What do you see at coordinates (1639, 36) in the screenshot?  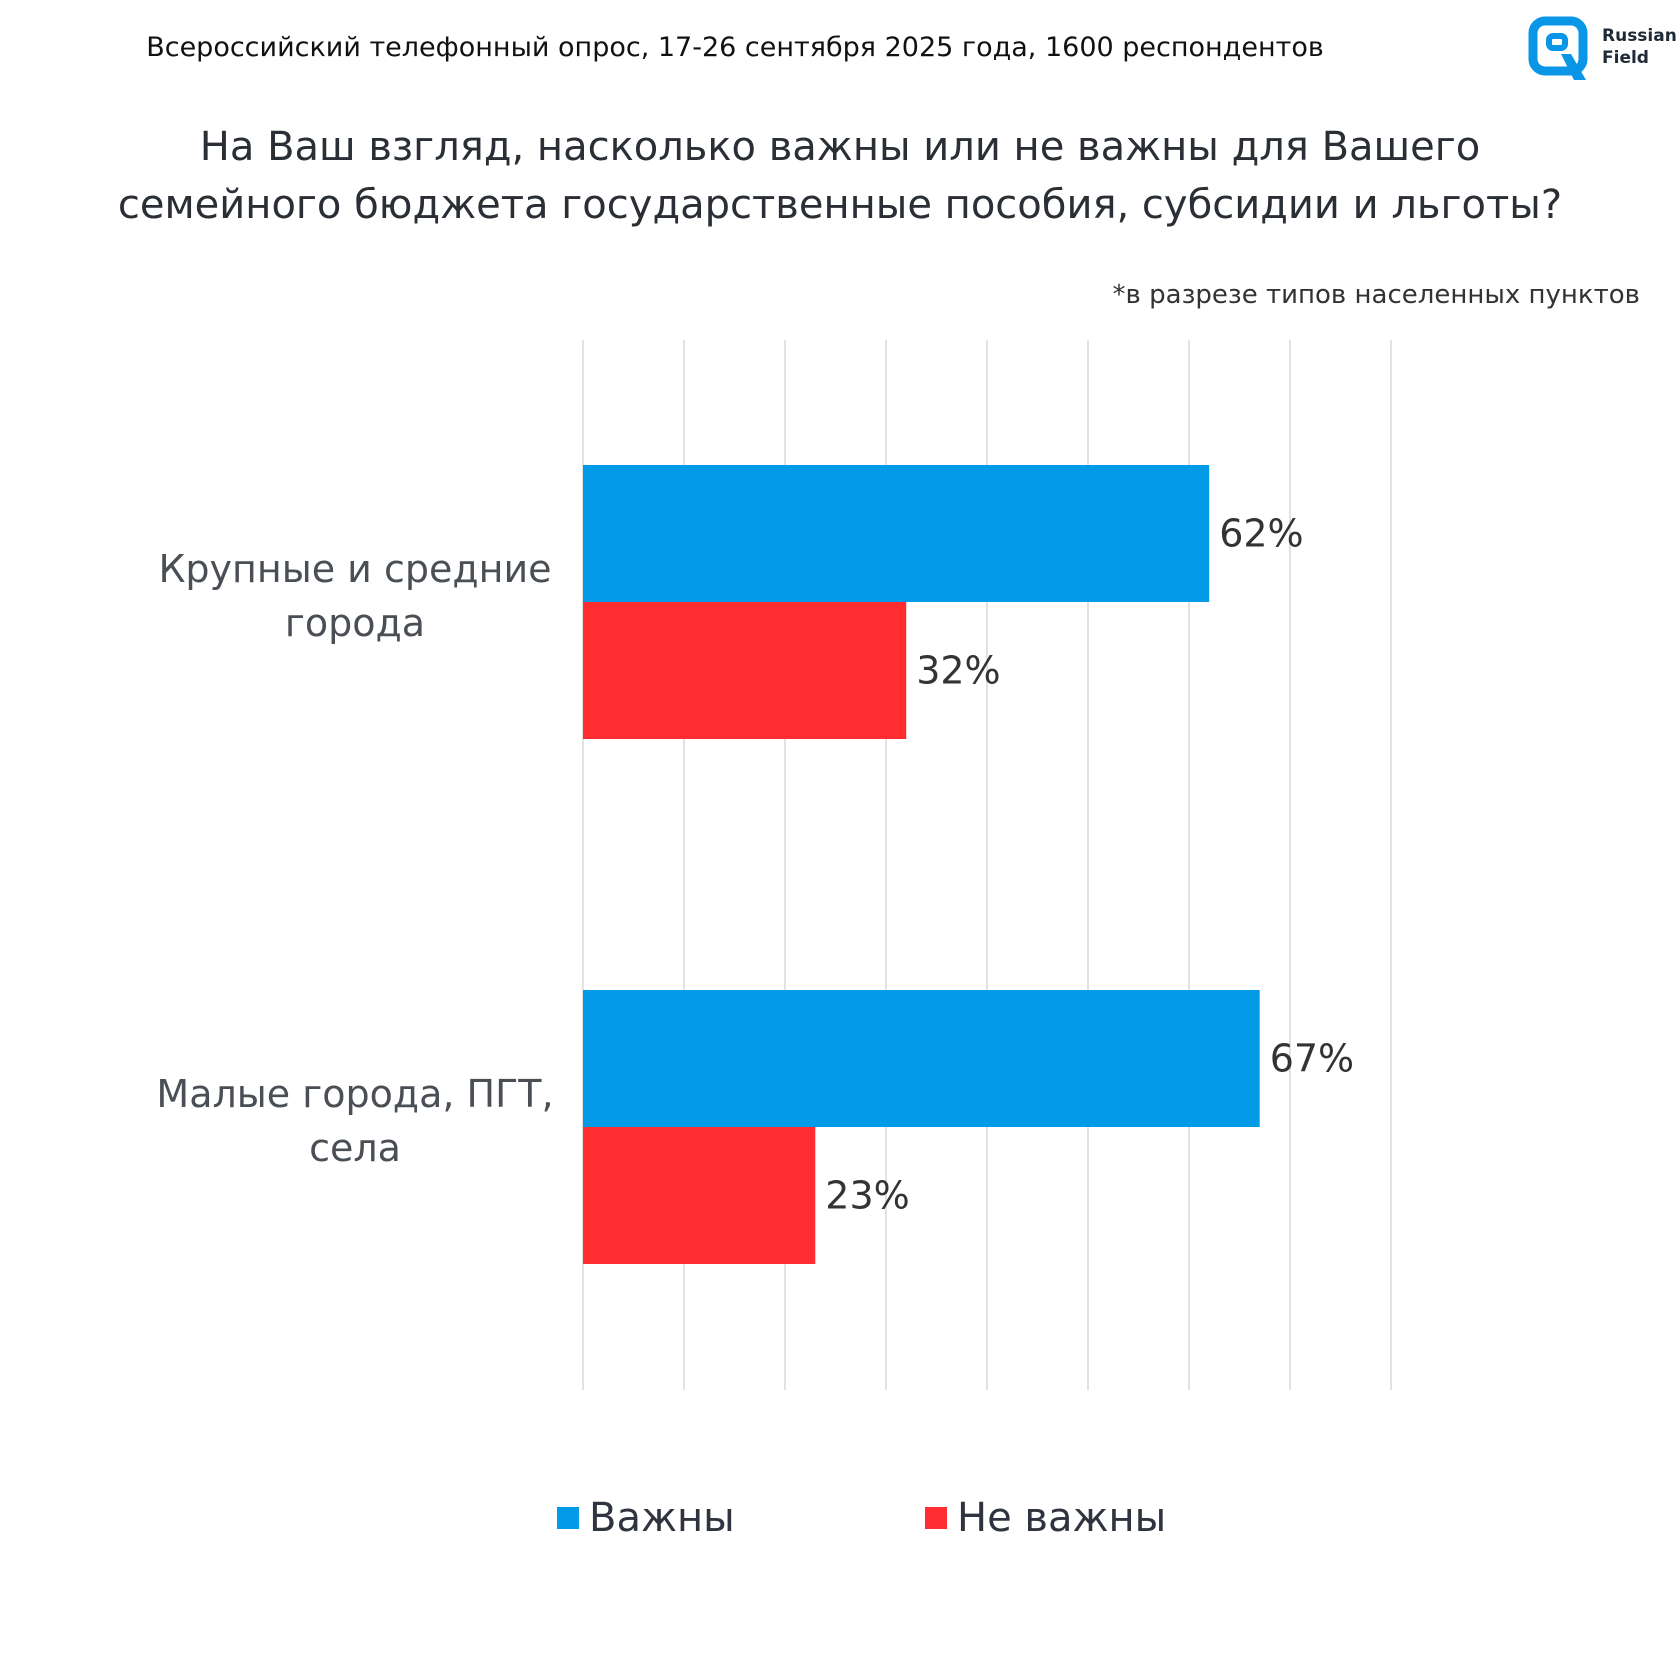 I see `logo-text-line1: Russian` at bounding box center [1639, 36].